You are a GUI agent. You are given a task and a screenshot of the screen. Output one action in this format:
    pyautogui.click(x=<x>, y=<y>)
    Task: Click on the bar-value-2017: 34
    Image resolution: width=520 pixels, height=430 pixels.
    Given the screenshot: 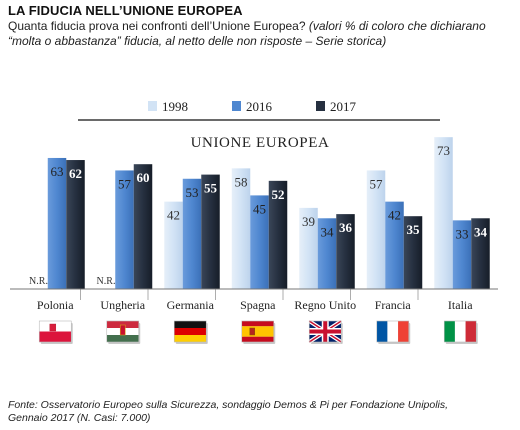 What is the action you would take?
    pyautogui.click(x=481, y=231)
    